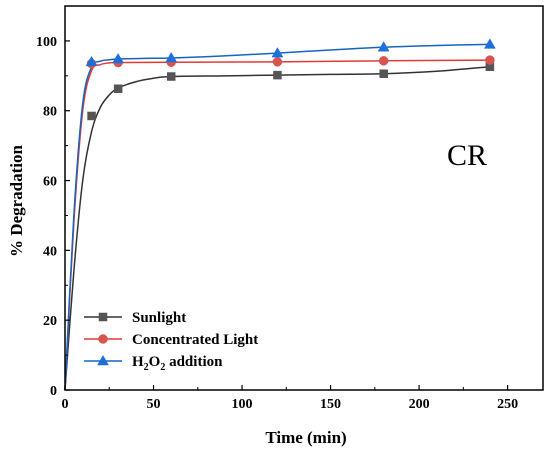  Describe the element at coordinates (507, 404) in the screenshot. I see `x-tick-label: 250` at that location.